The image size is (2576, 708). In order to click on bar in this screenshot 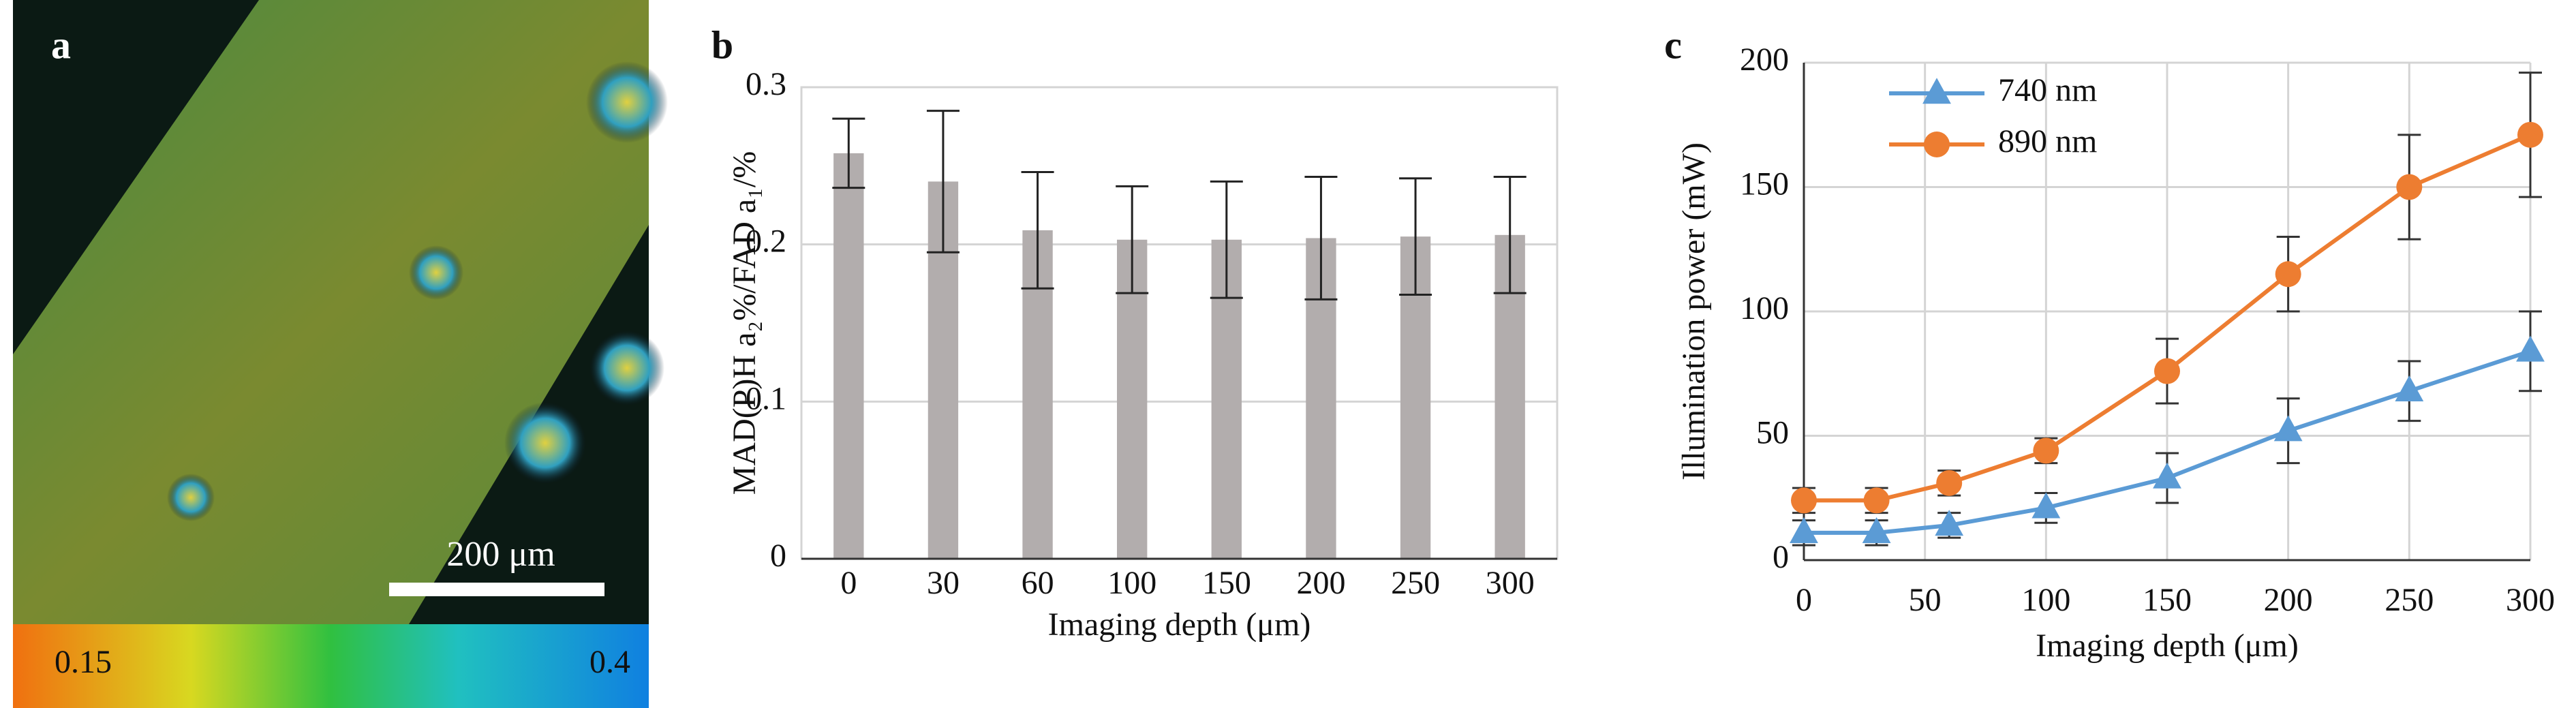, I will do `click(848, 356)`.